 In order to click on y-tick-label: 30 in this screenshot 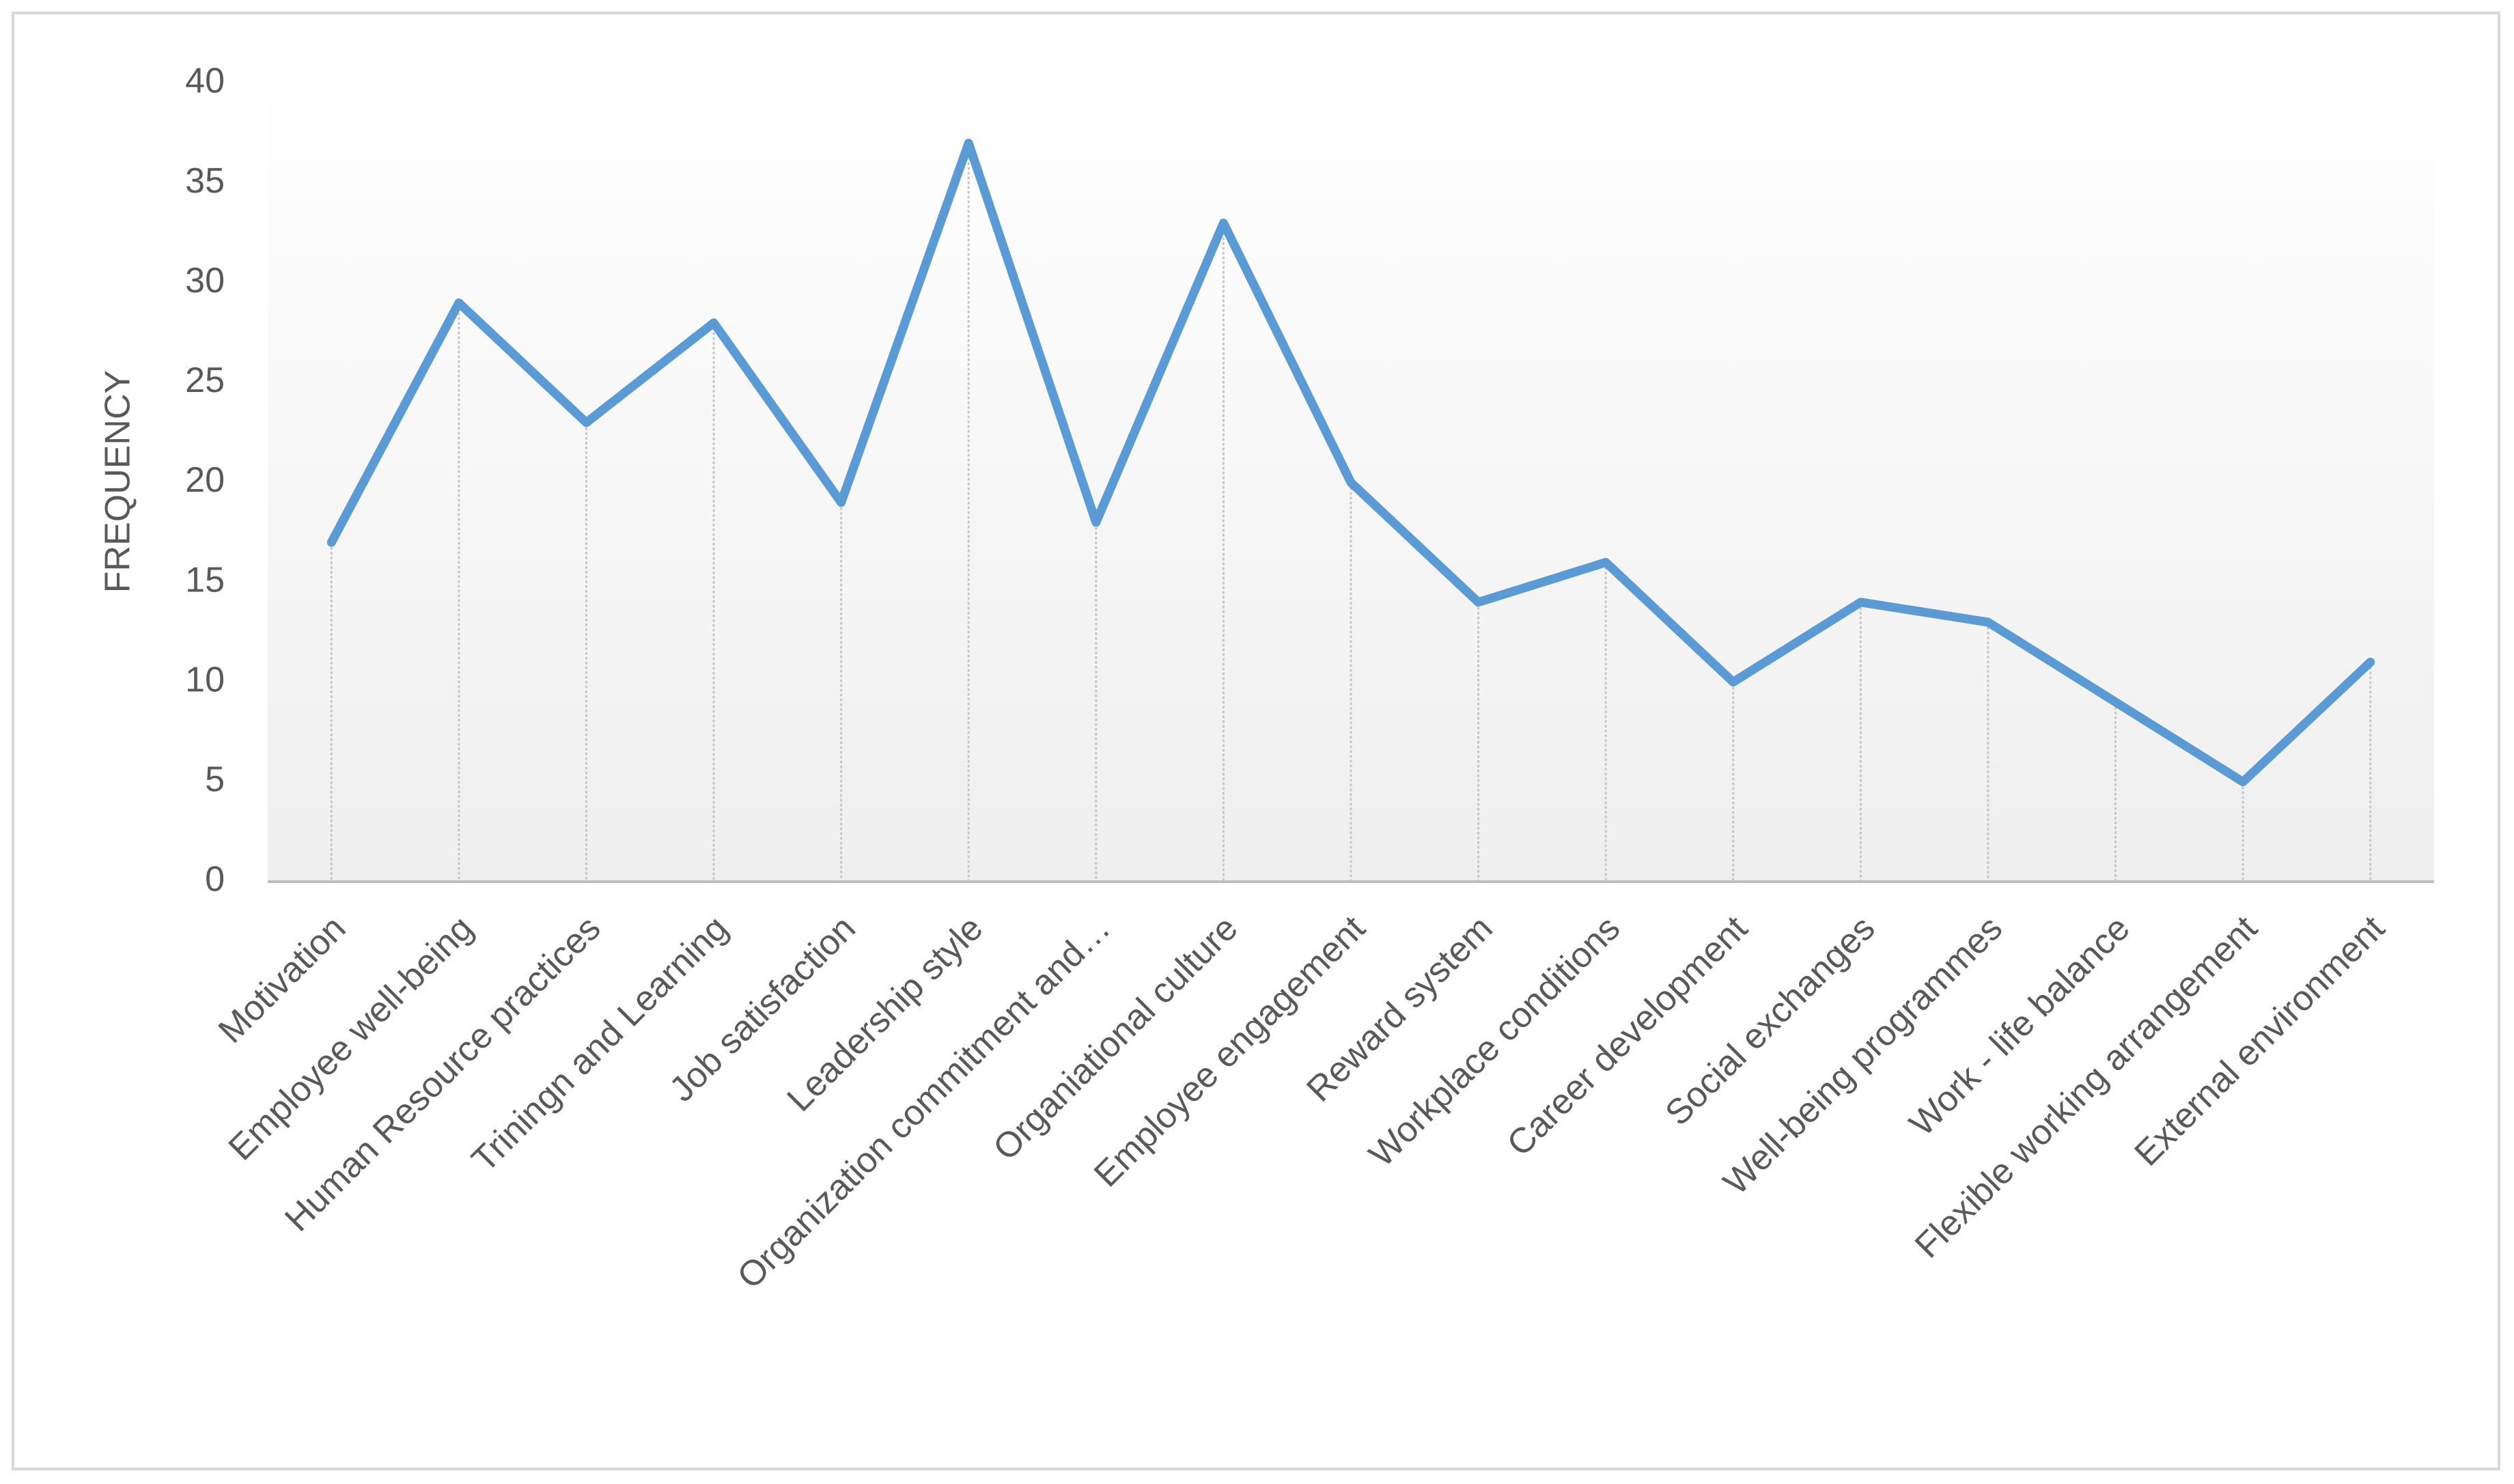, I will do `click(205, 280)`.